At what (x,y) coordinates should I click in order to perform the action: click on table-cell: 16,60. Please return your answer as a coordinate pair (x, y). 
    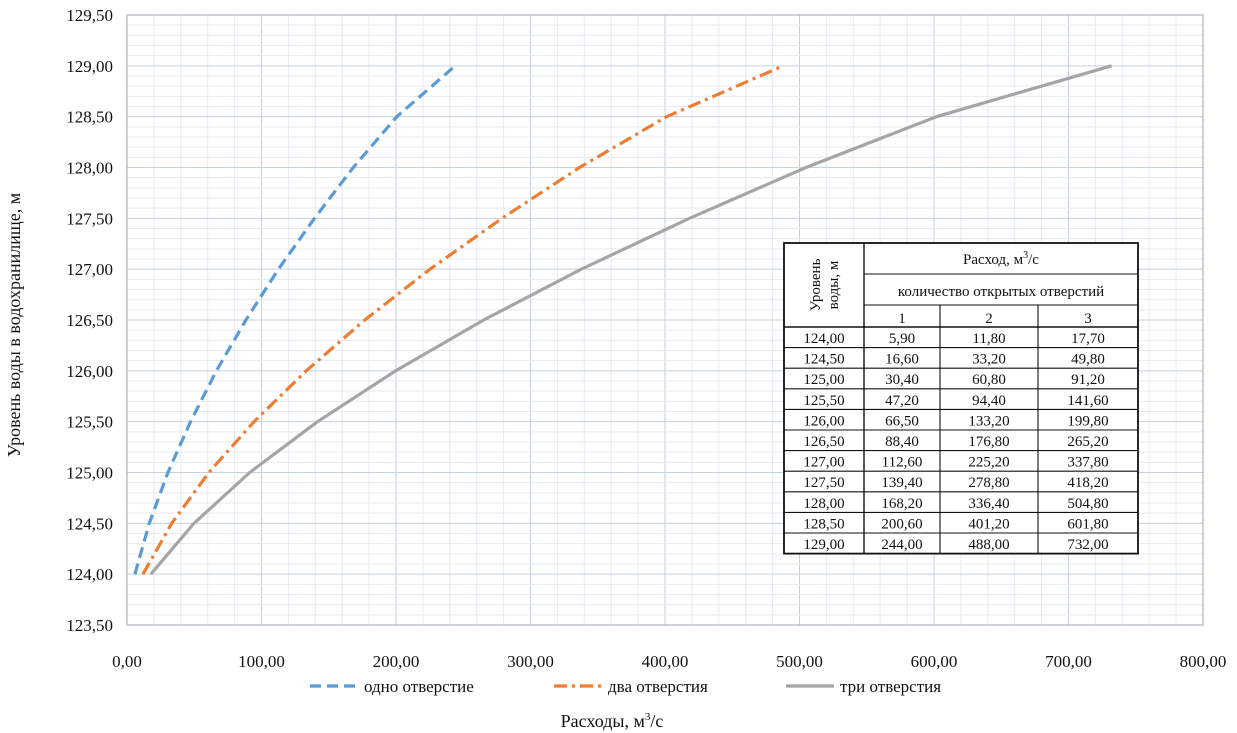
    Looking at the image, I should click on (902, 360).